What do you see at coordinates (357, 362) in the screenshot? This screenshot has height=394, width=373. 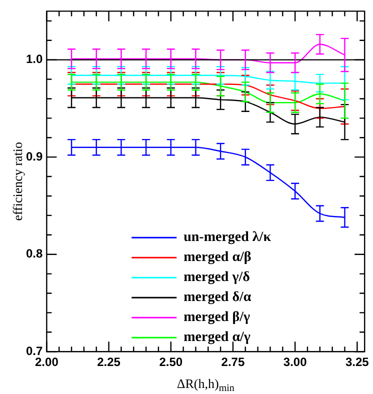 I see `x-tick-label: 3.25` at bounding box center [357, 362].